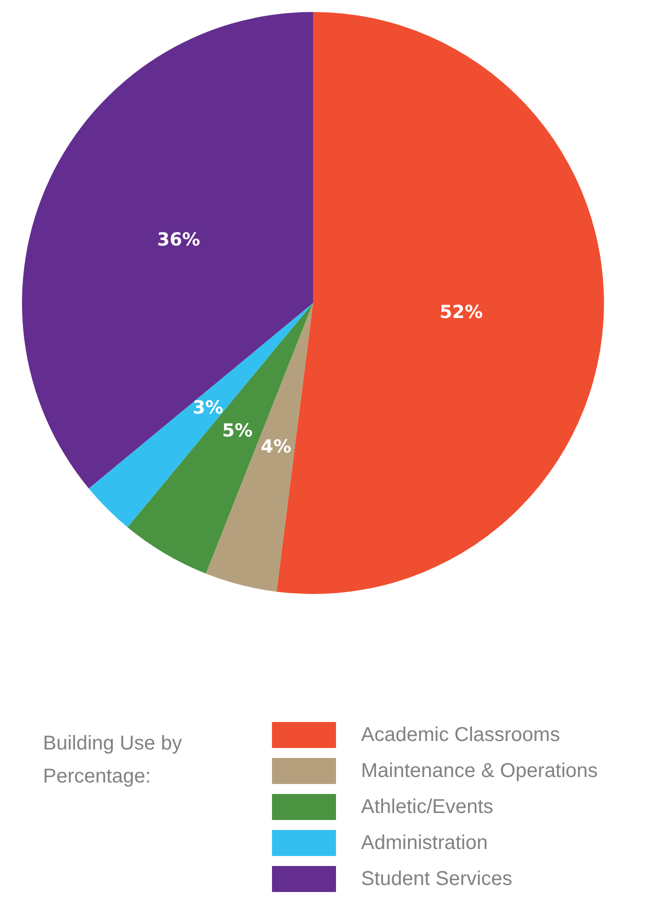 The width and height of the screenshot is (650, 897). What do you see at coordinates (427, 807) in the screenshot?
I see `legend-label: Athletic/Events` at bounding box center [427, 807].